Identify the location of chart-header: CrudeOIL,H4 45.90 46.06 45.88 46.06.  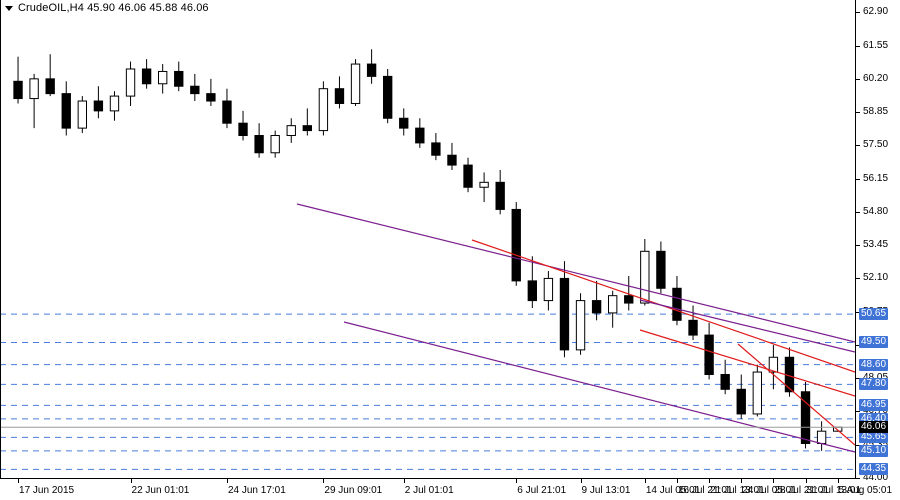
(104, 8).